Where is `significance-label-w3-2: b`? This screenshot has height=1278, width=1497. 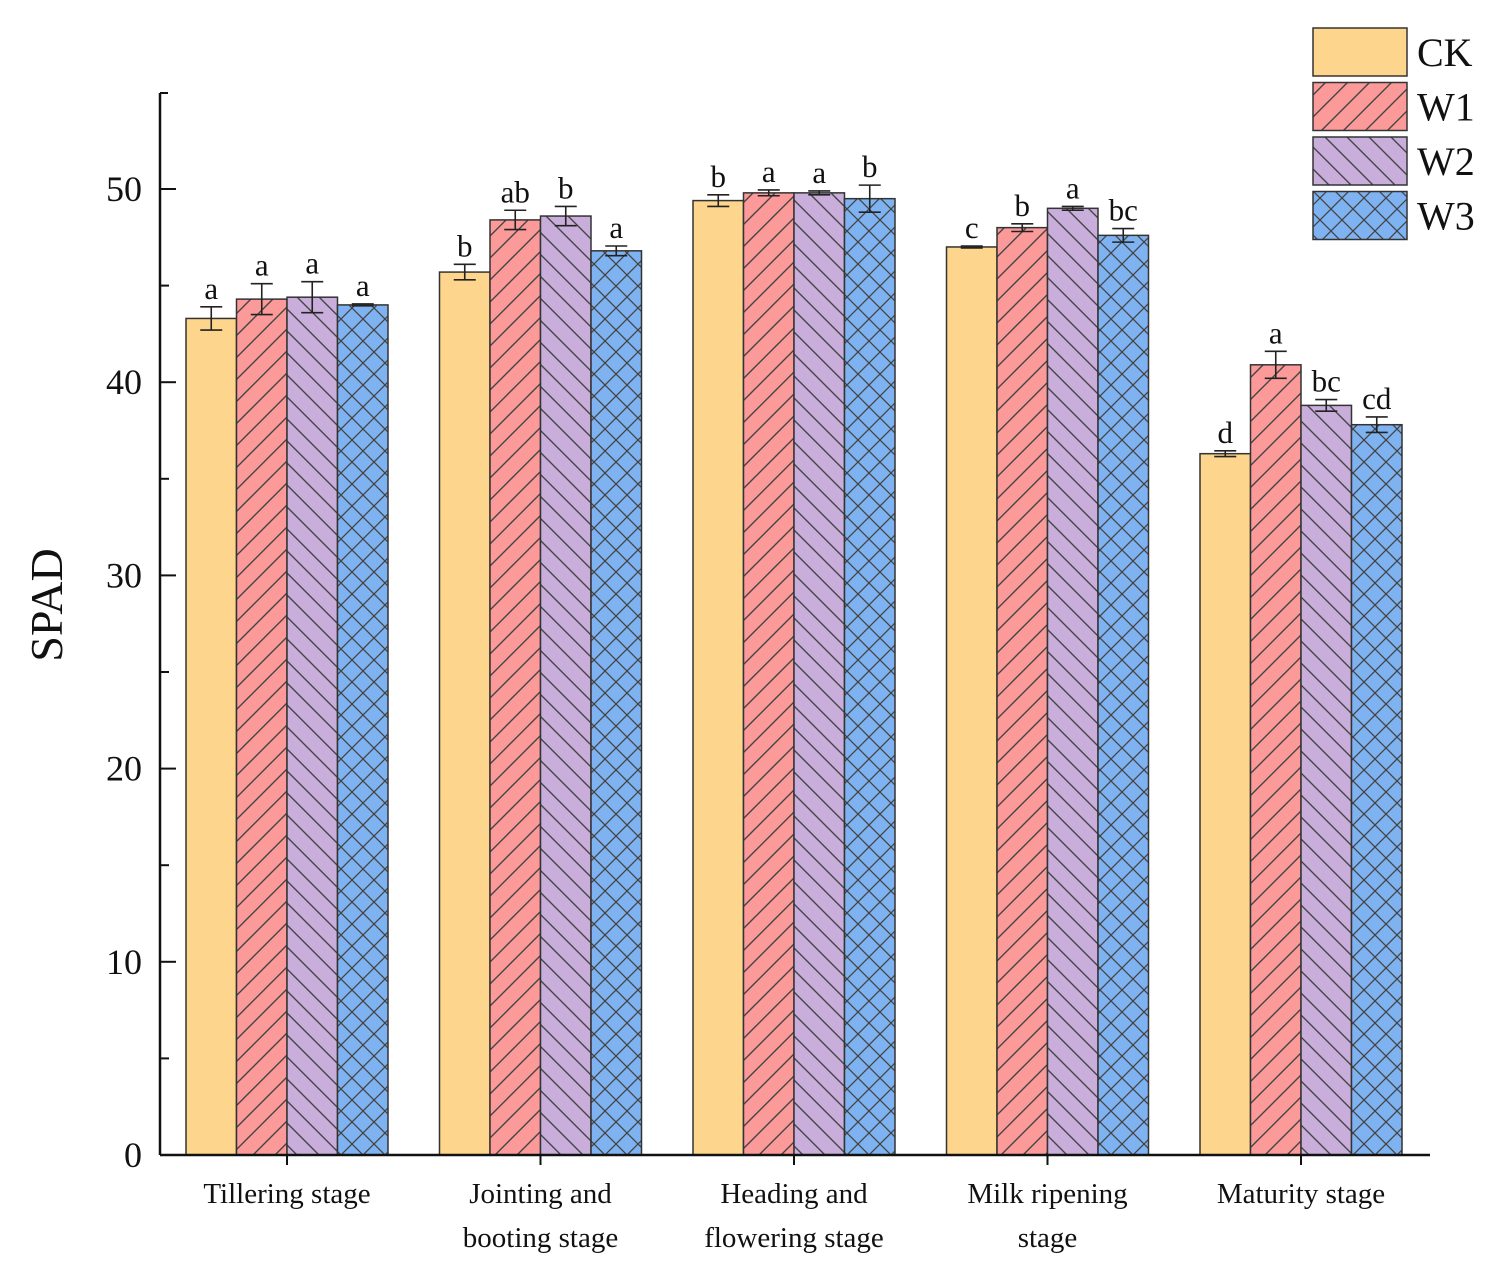
significance-label-w3-2: b is located at coordinates (870, 166).